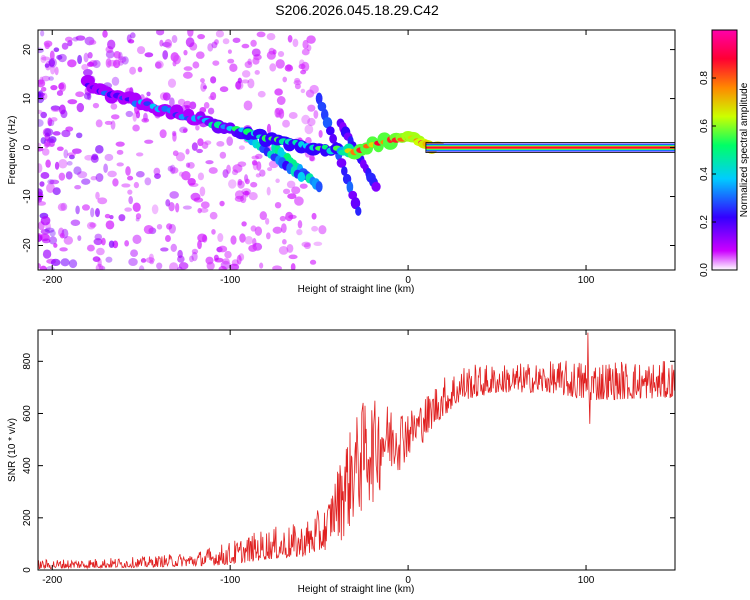  Describe the element at coordinates (52, 280) in the screenshot. I see `spectrogram-xtick-label: -200` at that location.